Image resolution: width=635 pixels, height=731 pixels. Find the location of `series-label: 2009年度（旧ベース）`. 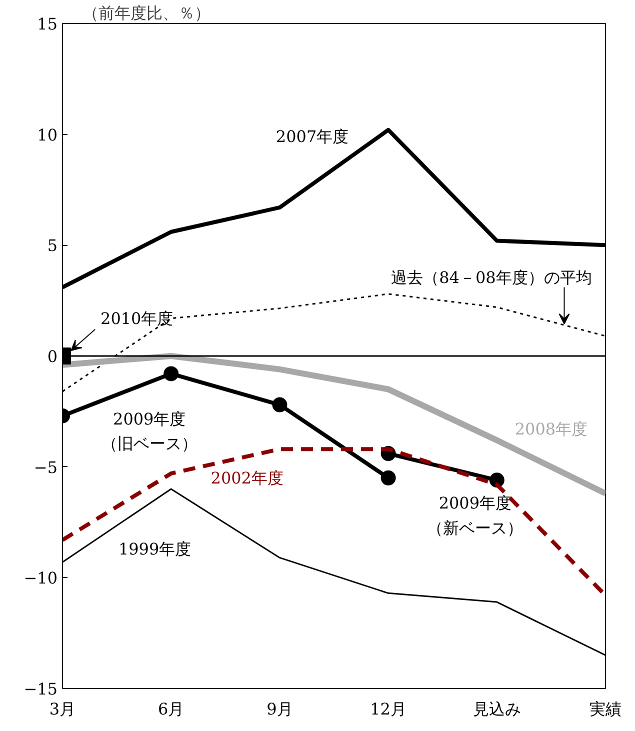

series-label: 2009年度（旧ベース） is located at coordinates (149, 432).